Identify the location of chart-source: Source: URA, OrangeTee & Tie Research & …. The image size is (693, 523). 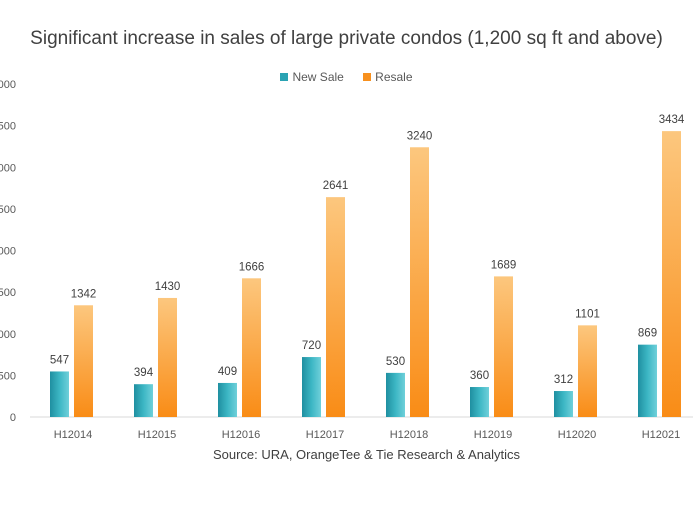
(366, 454).